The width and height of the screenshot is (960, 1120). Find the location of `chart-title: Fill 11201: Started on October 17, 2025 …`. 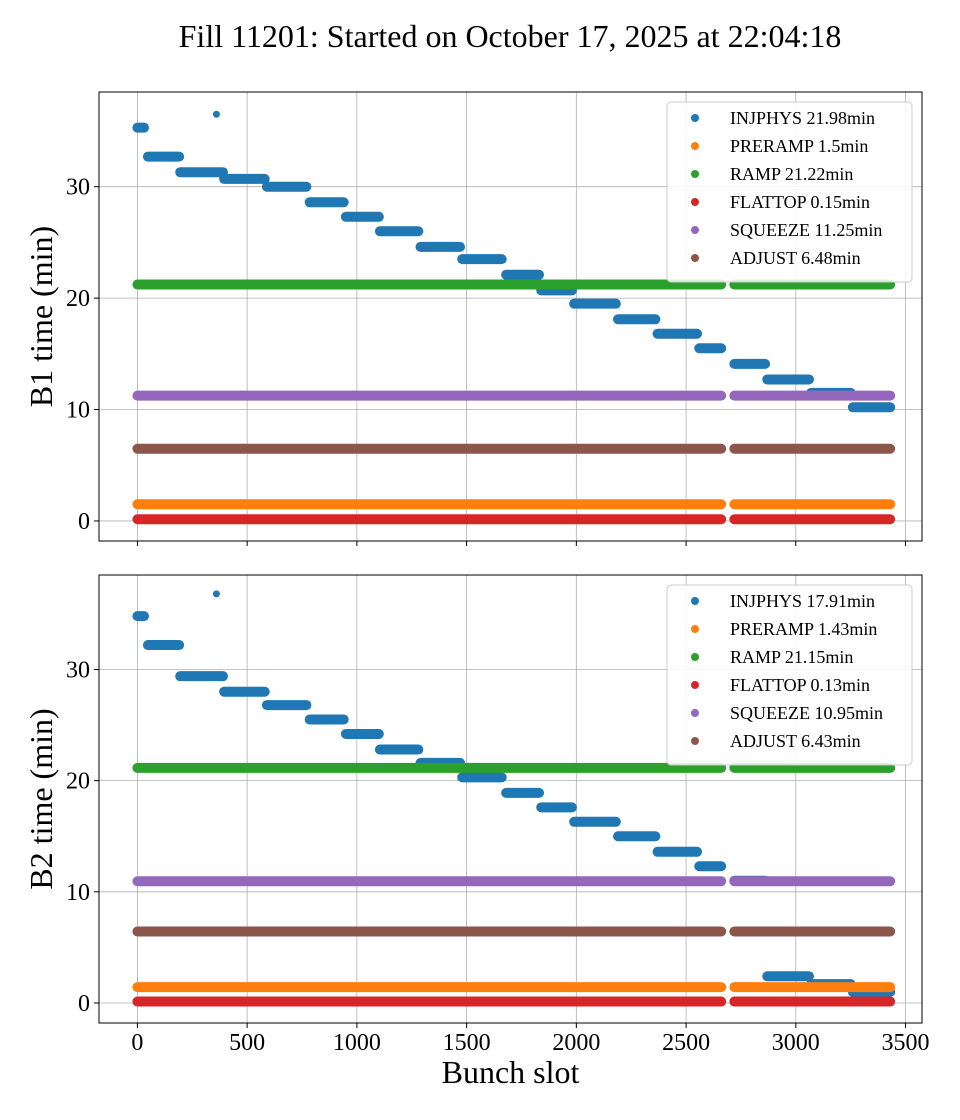

chart-title: Fill 11201: Started on October 17, 2025 … is located at coordinates (510, 36).